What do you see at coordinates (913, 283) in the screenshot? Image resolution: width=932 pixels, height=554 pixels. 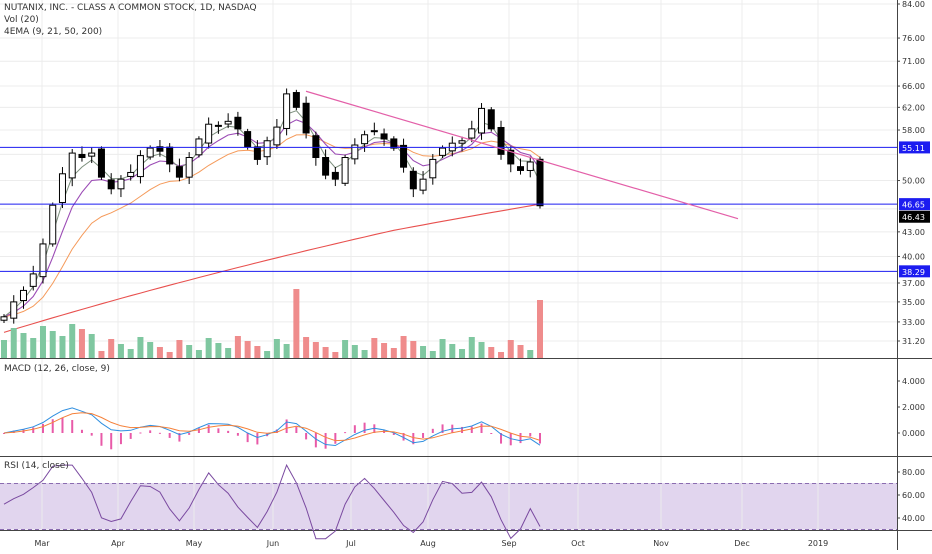 I see `price-tick-label: 37.00` at bounding box center [913, 283].